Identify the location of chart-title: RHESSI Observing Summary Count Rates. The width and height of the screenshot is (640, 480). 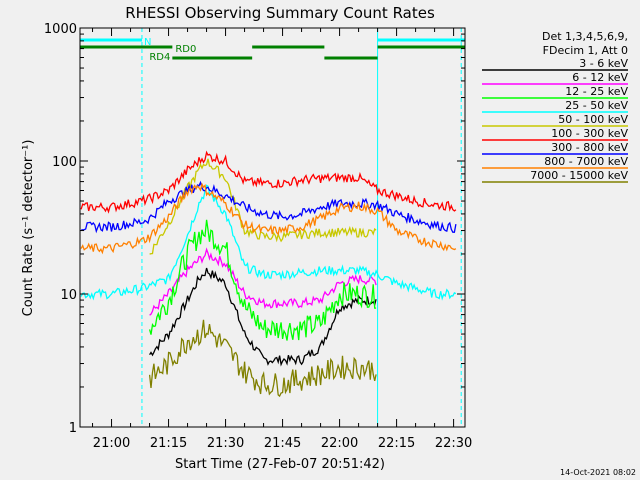
(280, 13).